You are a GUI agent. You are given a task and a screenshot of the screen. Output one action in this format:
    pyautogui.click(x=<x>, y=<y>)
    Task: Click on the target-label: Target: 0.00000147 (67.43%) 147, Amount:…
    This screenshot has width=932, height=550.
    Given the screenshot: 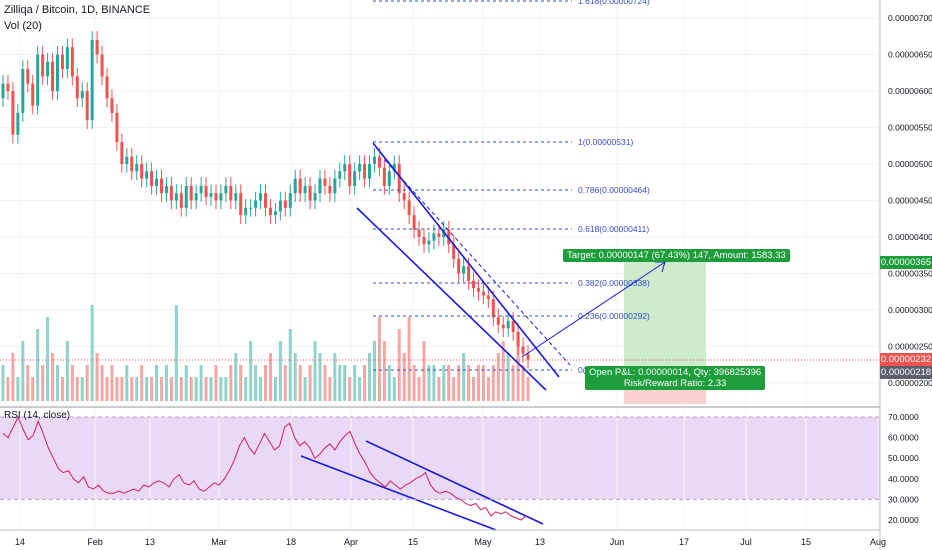 What is the action you would take?
    pyautogui.click(x=676, y=255)
    